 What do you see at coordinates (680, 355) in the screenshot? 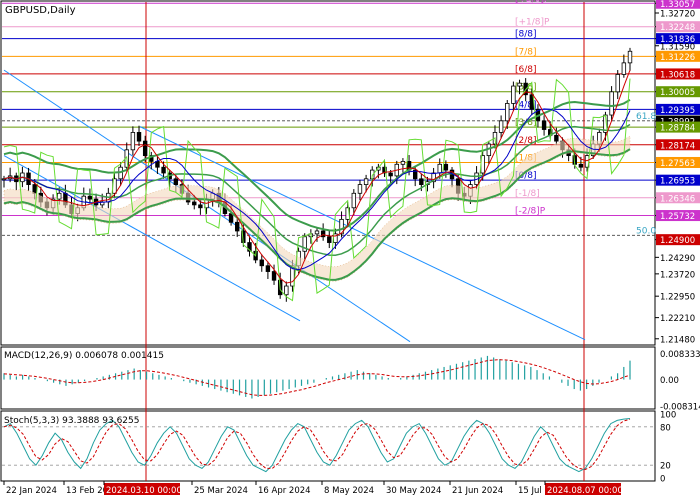
I see `macd-tick-label: 0.008333` at bounding box center [680, 355].